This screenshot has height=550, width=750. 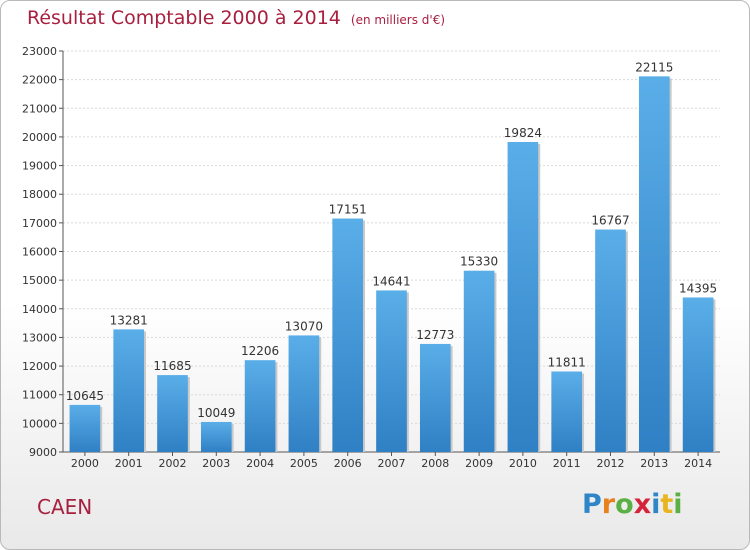 I want to click on logo-letter: r, so click(x=608, y=504).